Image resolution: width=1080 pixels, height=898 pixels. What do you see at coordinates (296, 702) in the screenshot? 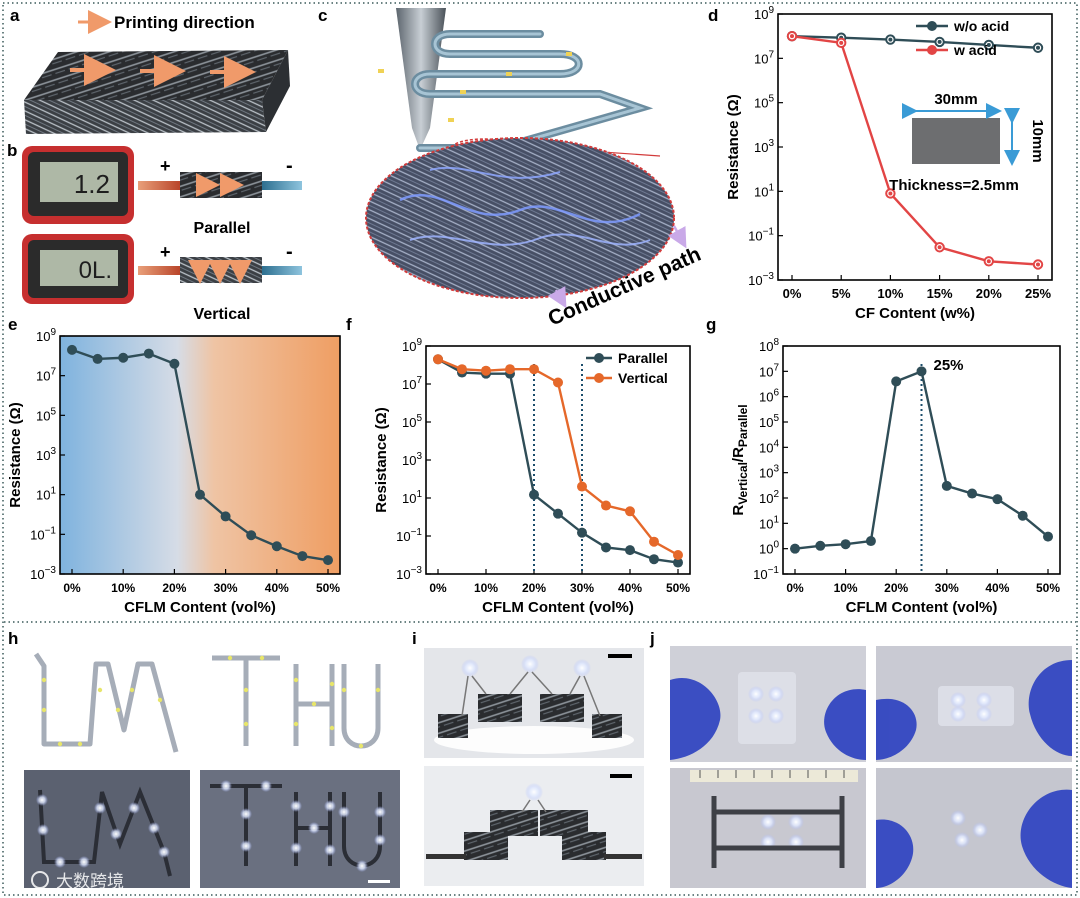
I see `circuit-thu` at bounding box center [296, 702].